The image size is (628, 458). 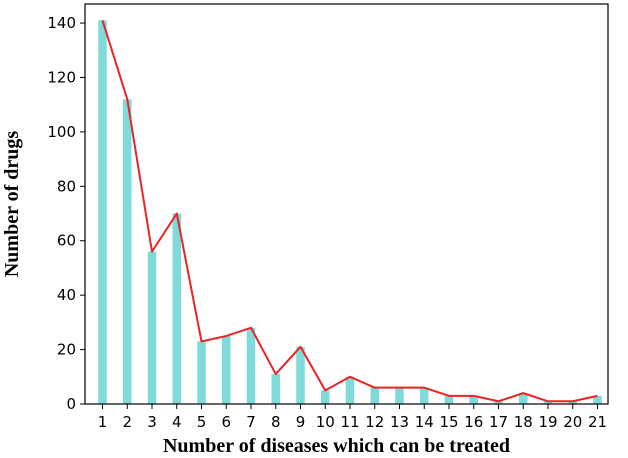 I want to click on y-tick-label-40: 40, so click(x=66, y=295).